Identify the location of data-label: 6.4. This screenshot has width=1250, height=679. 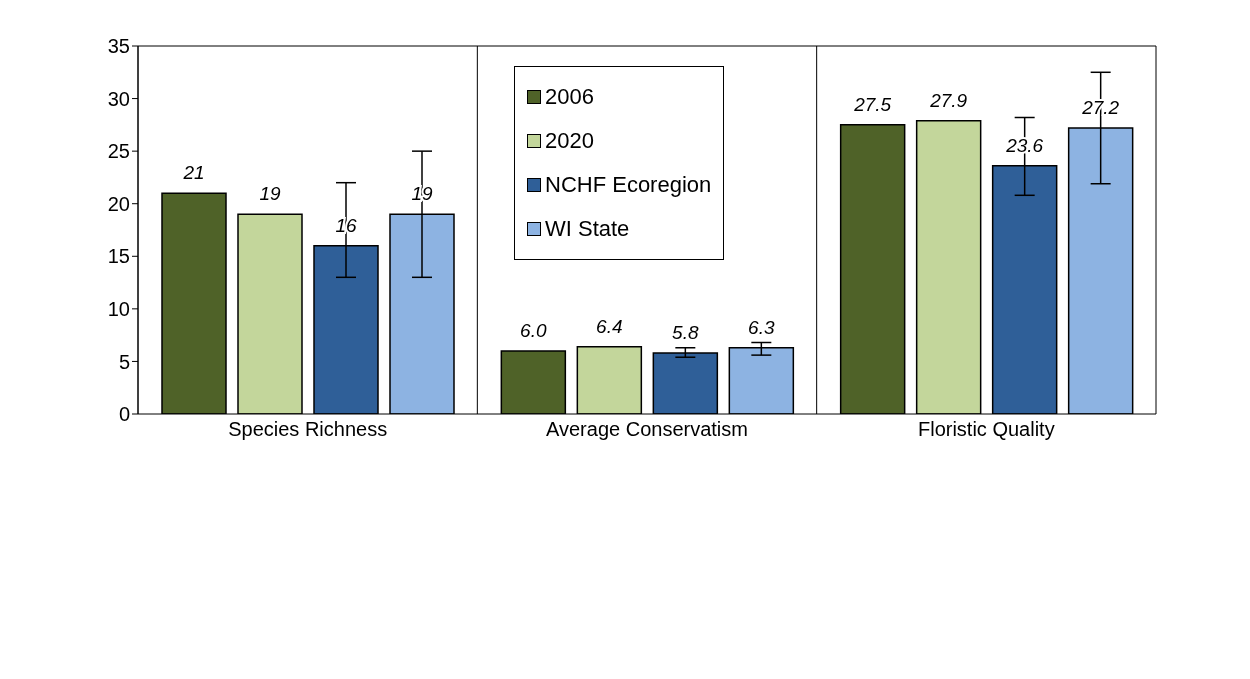
(609, 326).